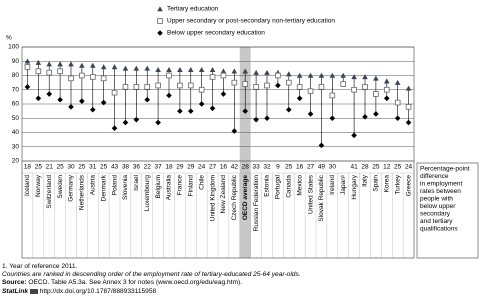 This screenshot has width=479, height=302. I want to click on x-tick-label: Norway, so click(38, 185).